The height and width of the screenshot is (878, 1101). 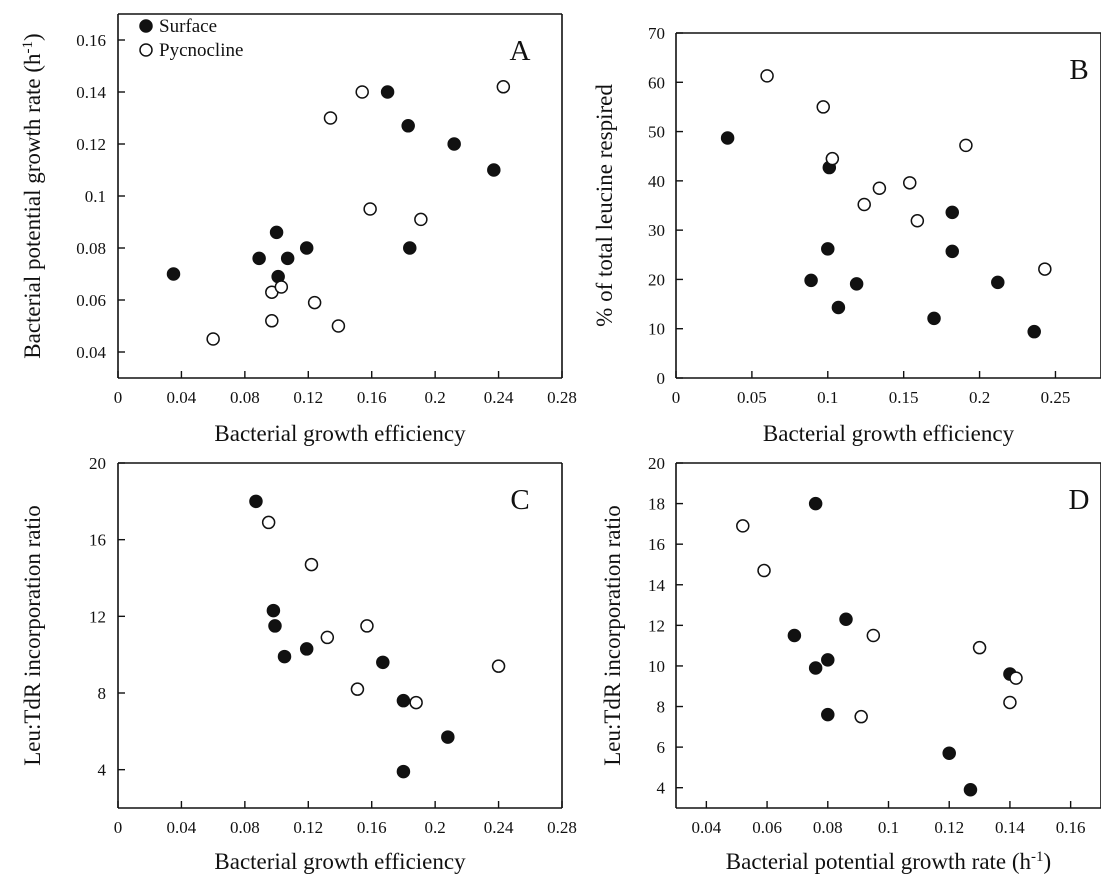 I want to click on x-tick-label: 0.1, so click(x=827, y=397).